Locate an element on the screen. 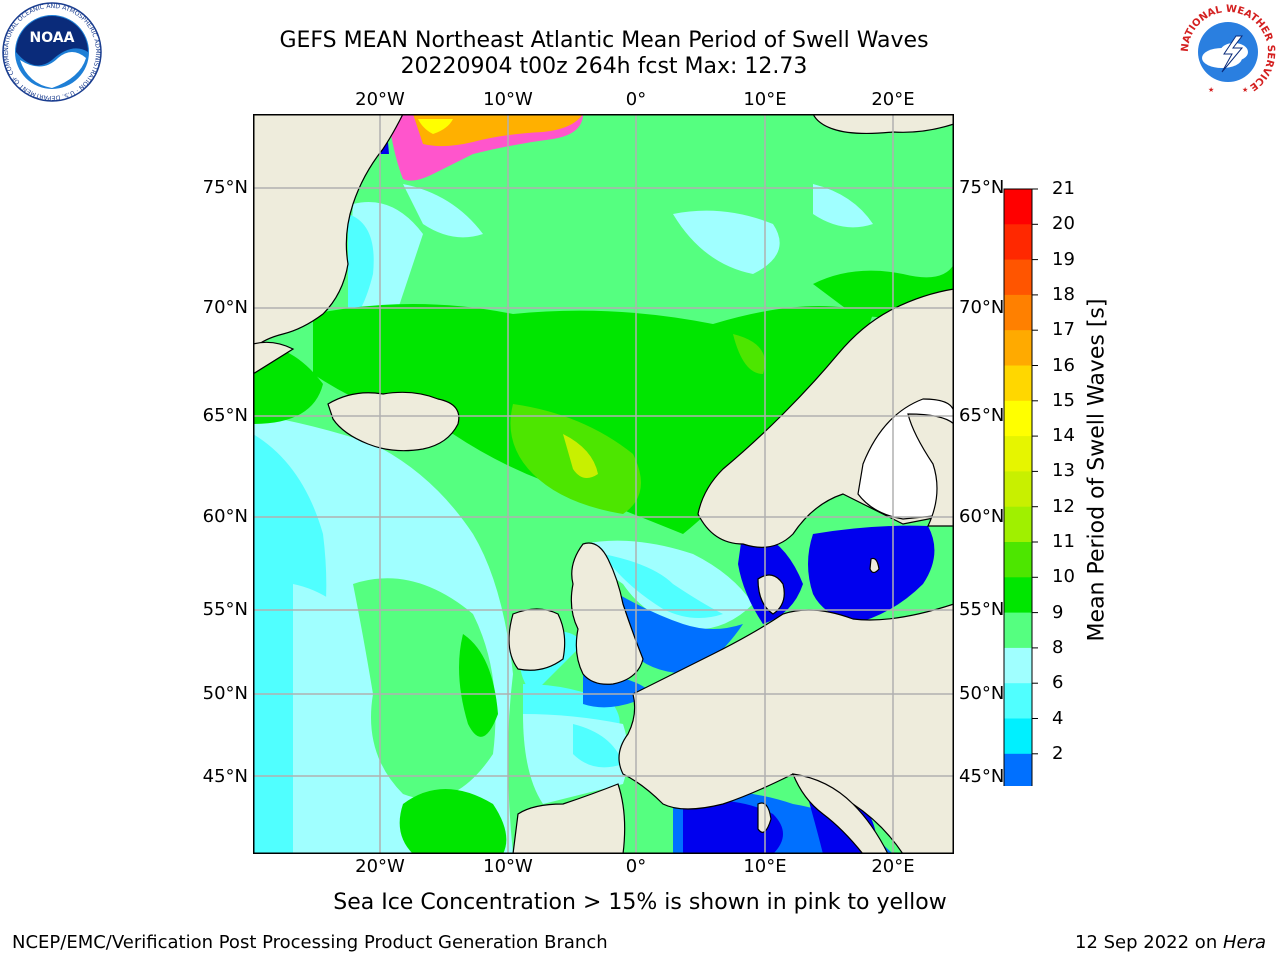 This screenshot has height=960, width=1280. lon-label-bottom-10e: 10°E is located at coordinates (765, 866).